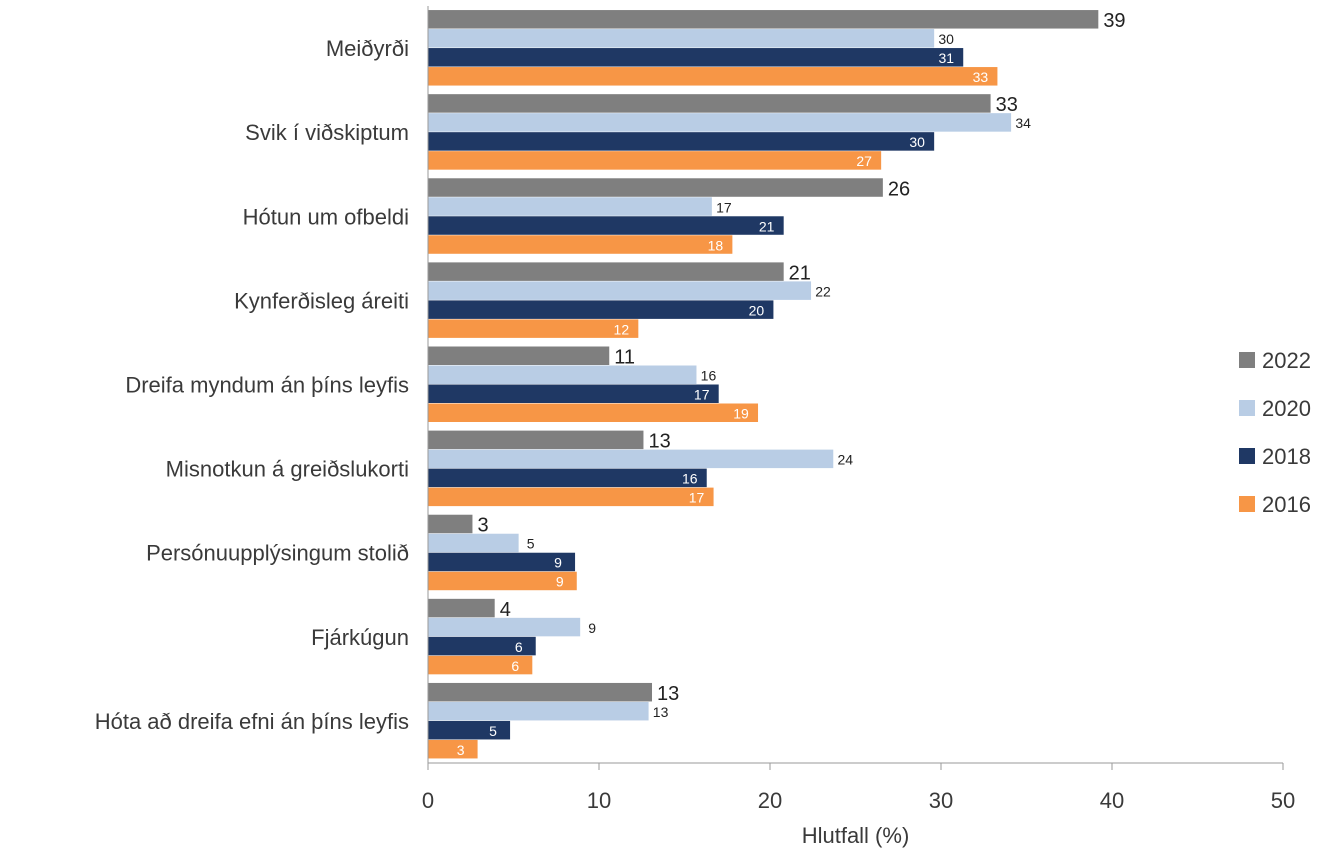 This screenshot has height=854, width=1325. I want to click on data-label-2020: 17, so click(724, 207).